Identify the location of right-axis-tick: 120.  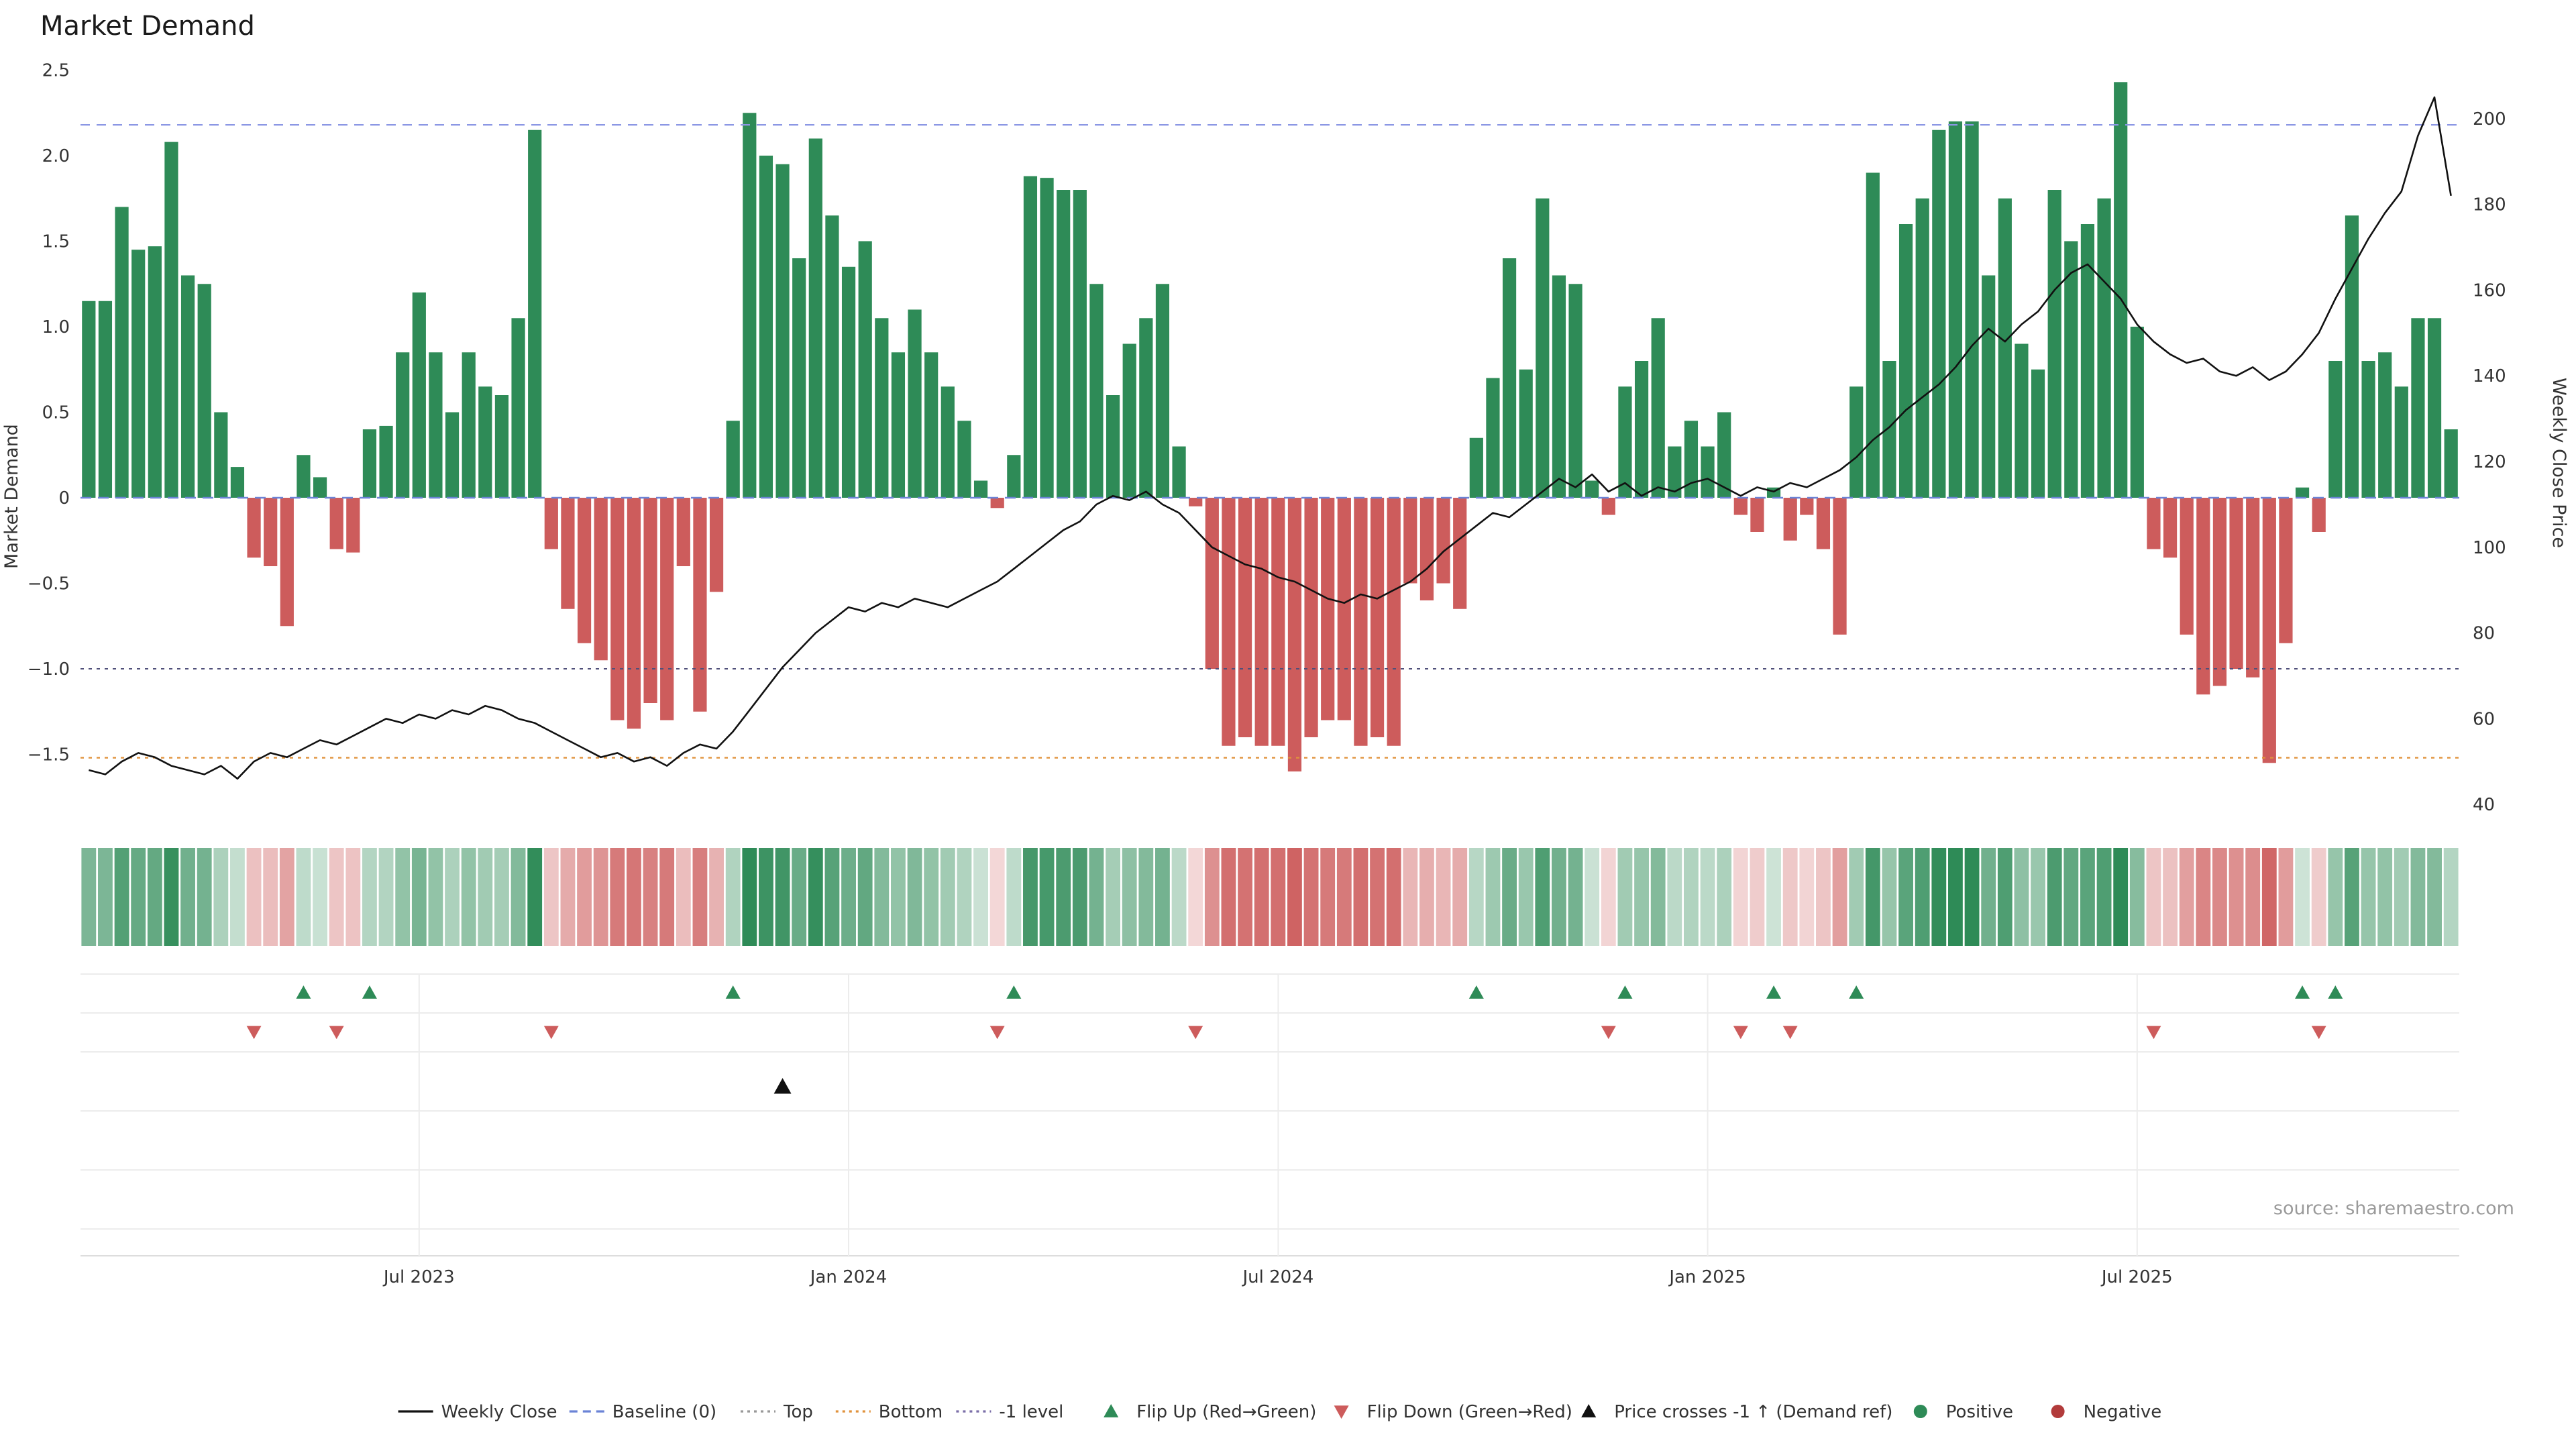
(2489, 462).